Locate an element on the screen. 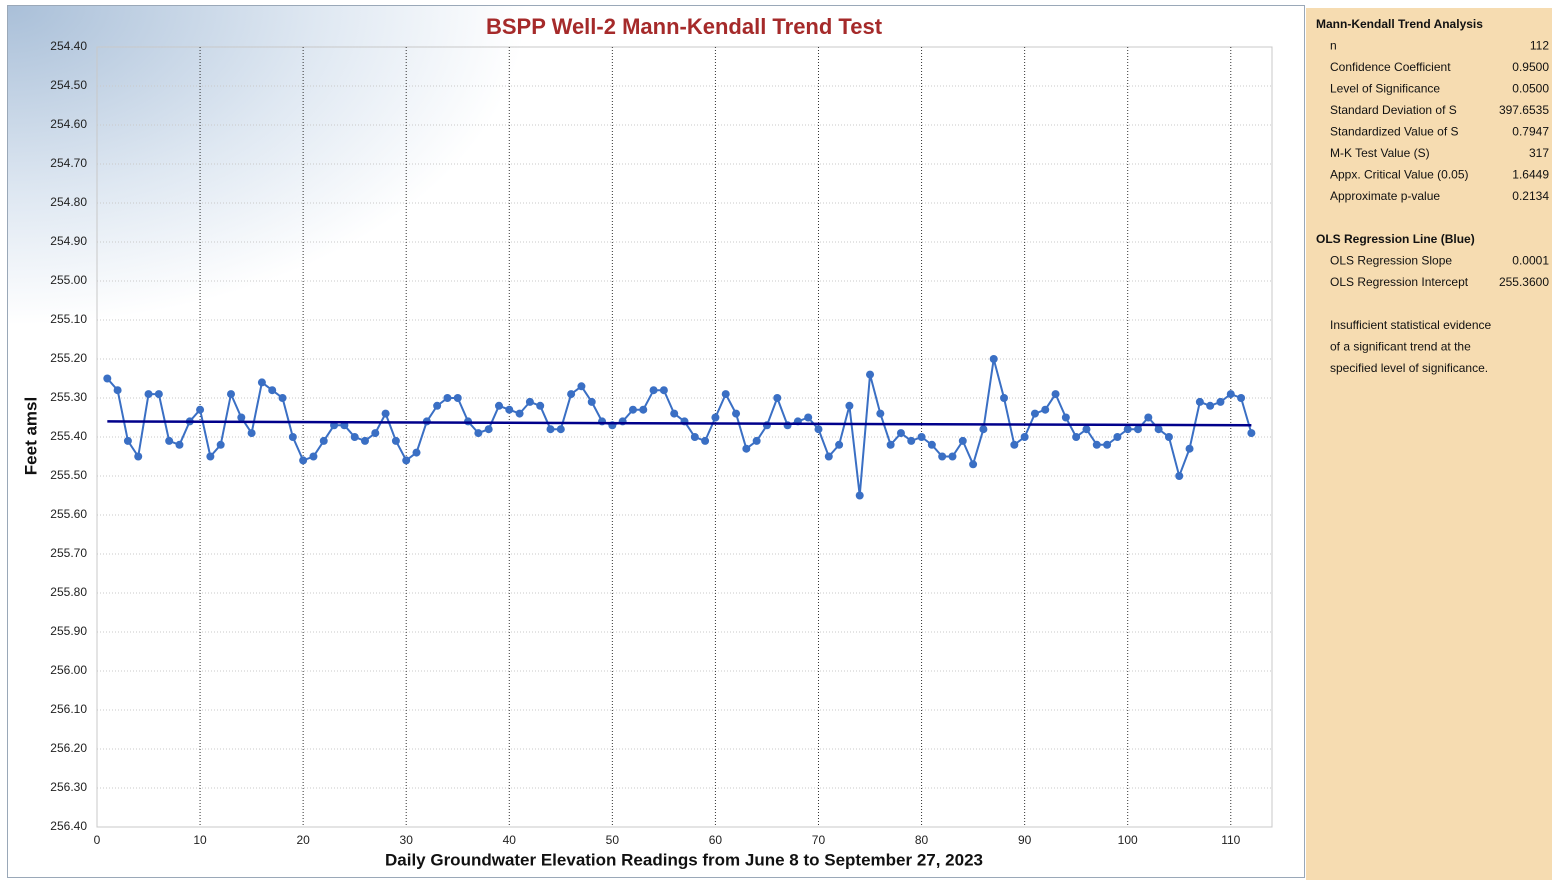 The height and width of the screenshot is (880, 1552). stat-label: Standardized Value of S is located at coordinates (1394, 132).